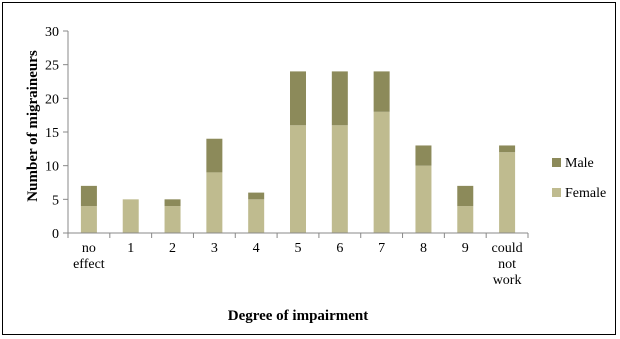  What do you see at coordinates (579, 178) in the screenshot?
I see `legend: Male Female` at bounding box center [579, 178].